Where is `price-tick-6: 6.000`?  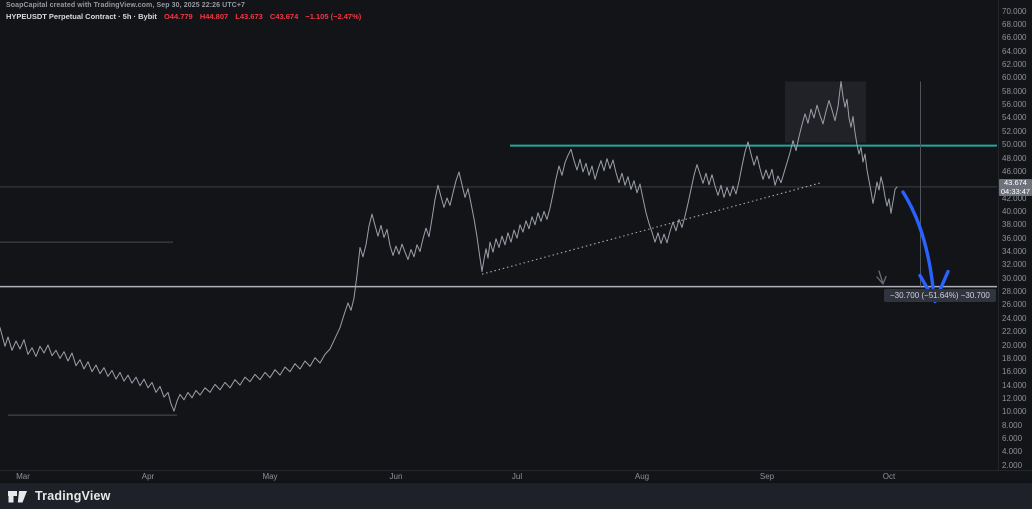 price-tick-6: 6.000 is located at coordinates (1012, 438).